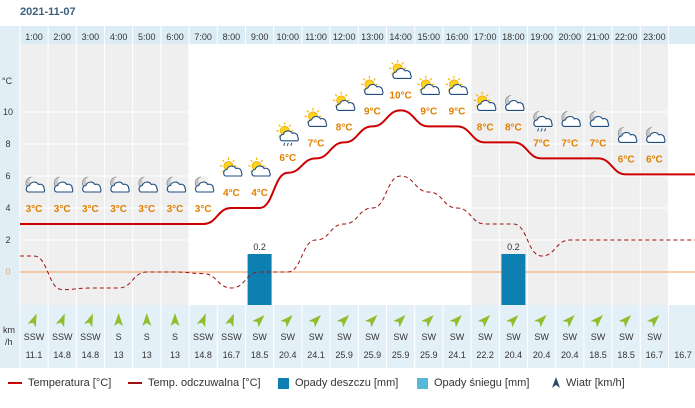  I want to click on wind-speed-label: 13, so click(147, 355).